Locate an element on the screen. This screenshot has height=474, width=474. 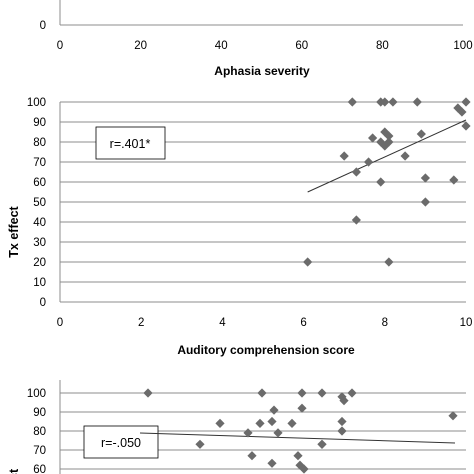
x-tick-label: 100 is located at coordinates (462, 46).